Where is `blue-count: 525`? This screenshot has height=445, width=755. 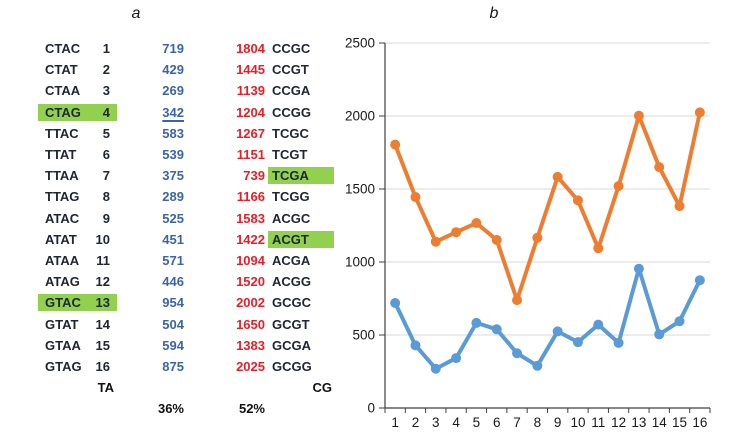
blue-count: 525 is located at coordinates (173, 218).